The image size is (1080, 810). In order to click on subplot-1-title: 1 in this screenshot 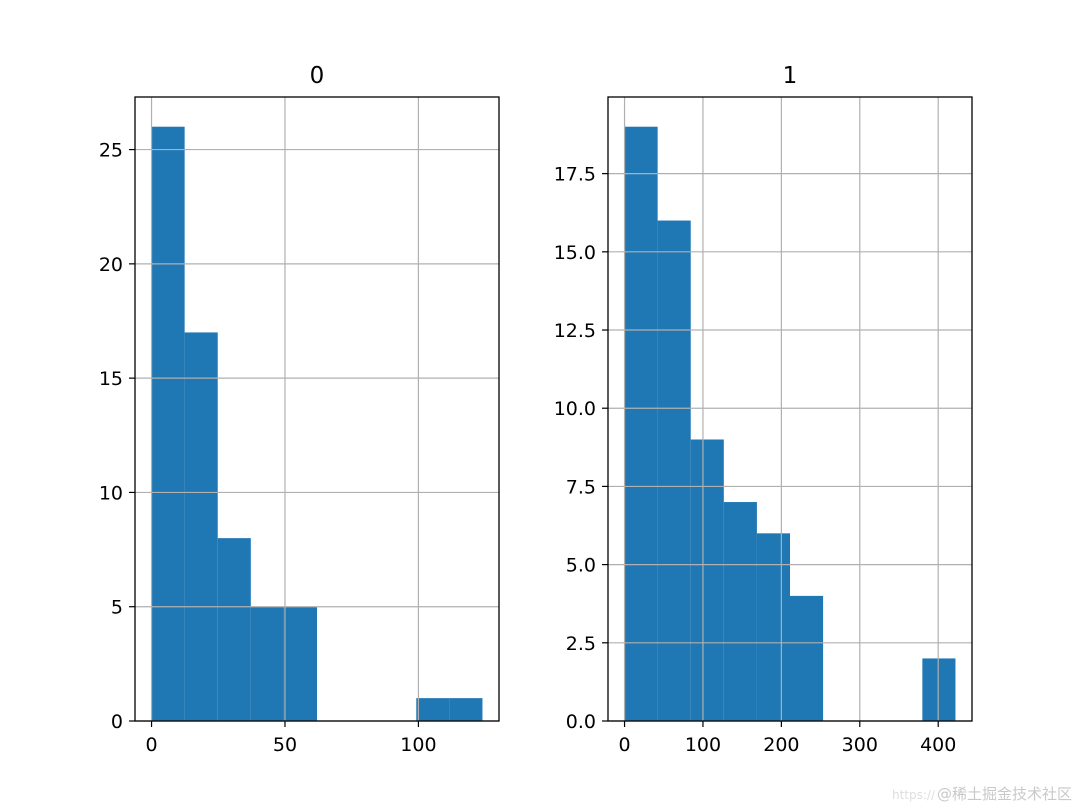, I will do `click(790, 76)`.